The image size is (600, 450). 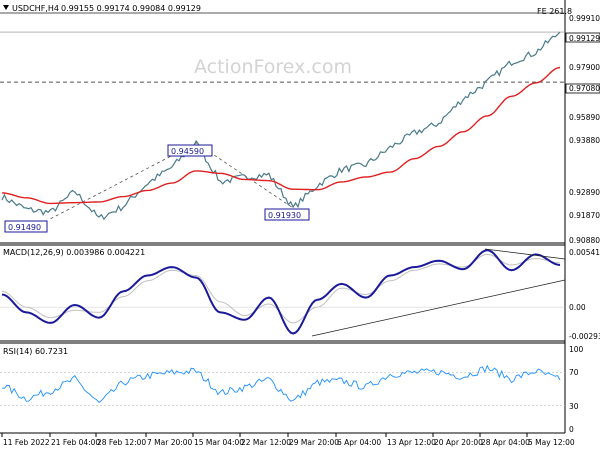 I want to click on support-price-box, so click(x=582, y=88).